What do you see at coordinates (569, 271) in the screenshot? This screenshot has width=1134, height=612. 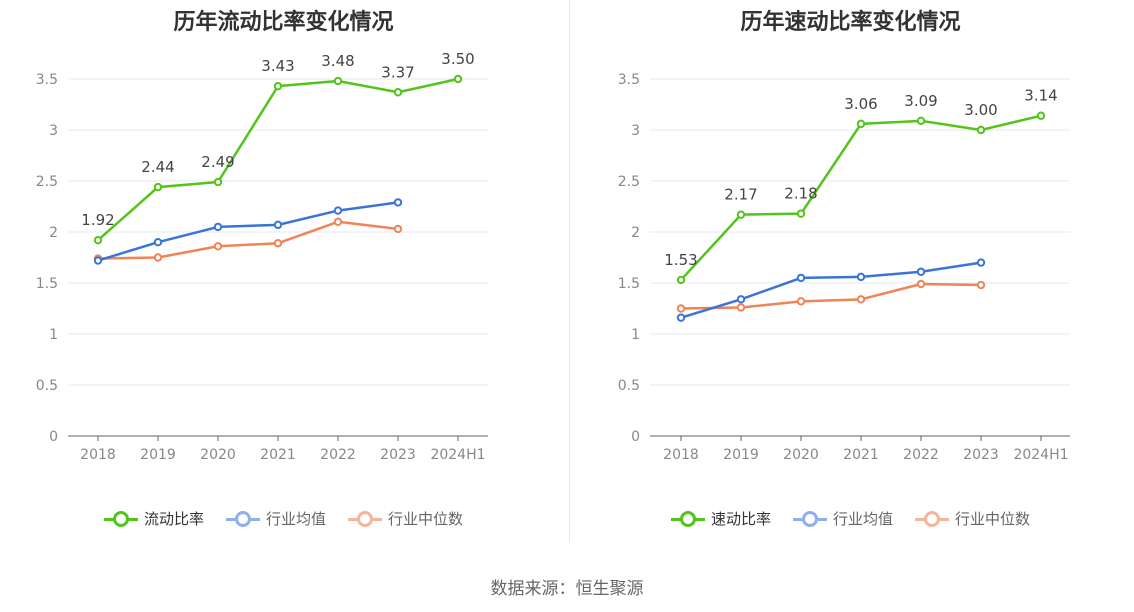 I see `panel-divider` at bounding box center [569, 271].